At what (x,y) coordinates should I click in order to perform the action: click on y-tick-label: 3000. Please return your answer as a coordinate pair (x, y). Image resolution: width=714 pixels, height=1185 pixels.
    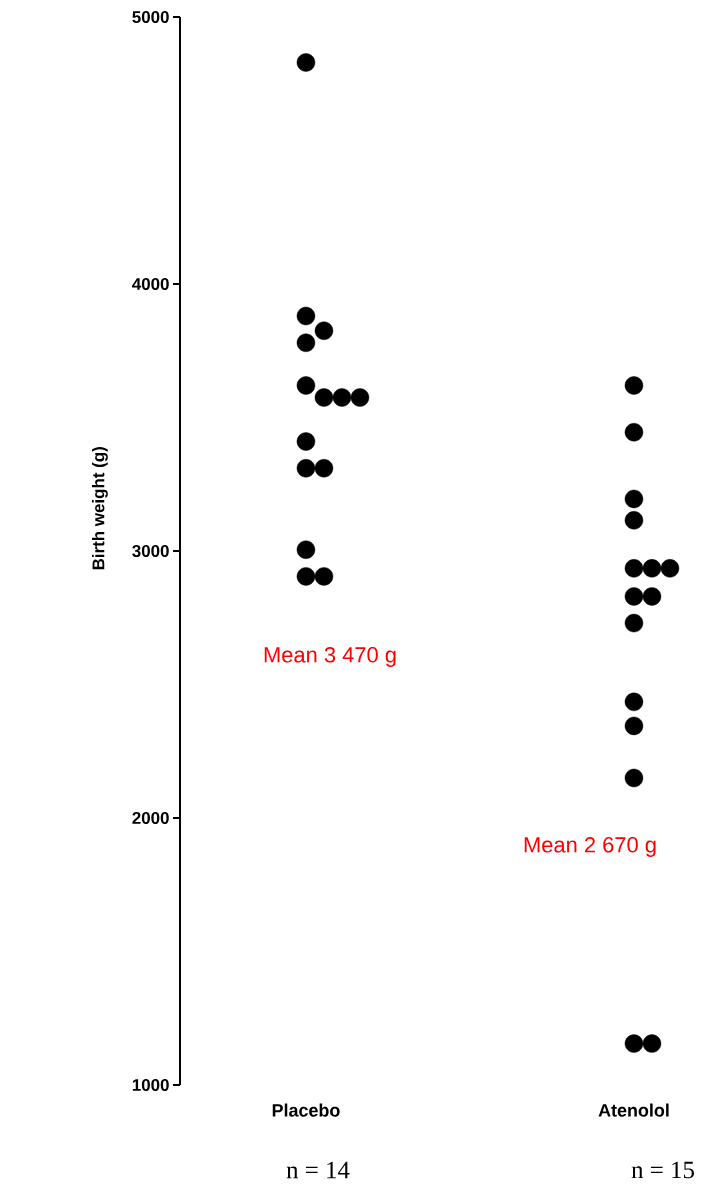
    Looking at the image, I should click on (150, 551).